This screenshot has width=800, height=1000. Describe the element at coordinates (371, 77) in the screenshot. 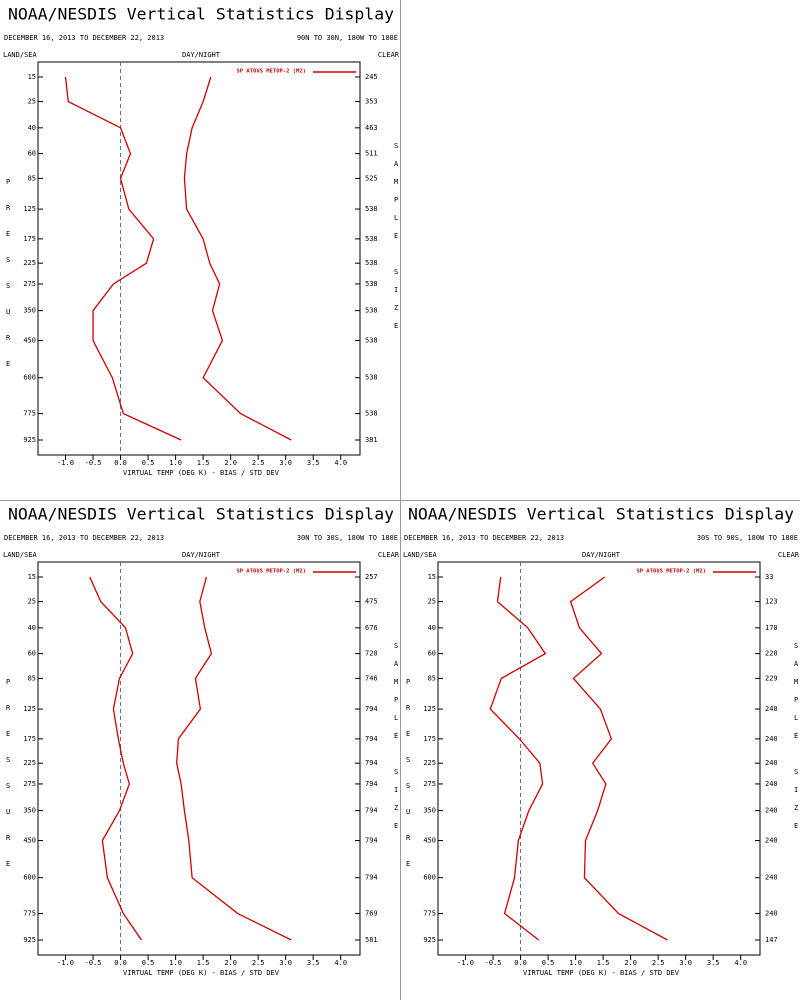

I see `sample-size: 245` at that location.